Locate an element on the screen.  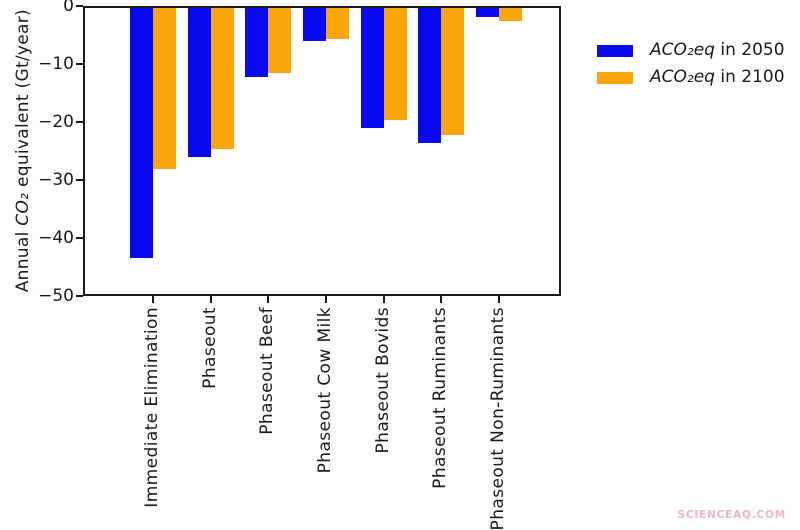
legend-label-2050-math: ACO₂eq is located at coordinates (682, 50).